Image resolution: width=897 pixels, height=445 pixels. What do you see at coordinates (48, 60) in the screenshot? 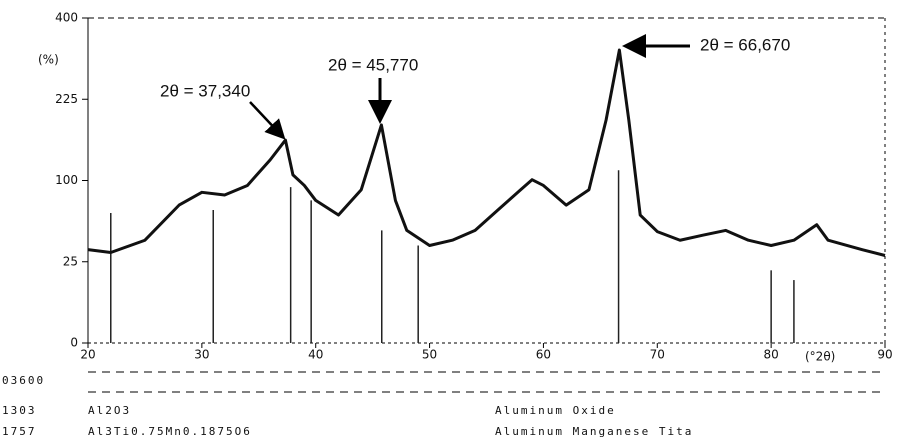
I see `y-axis-label: (%)` at bounding box center [48, 60].